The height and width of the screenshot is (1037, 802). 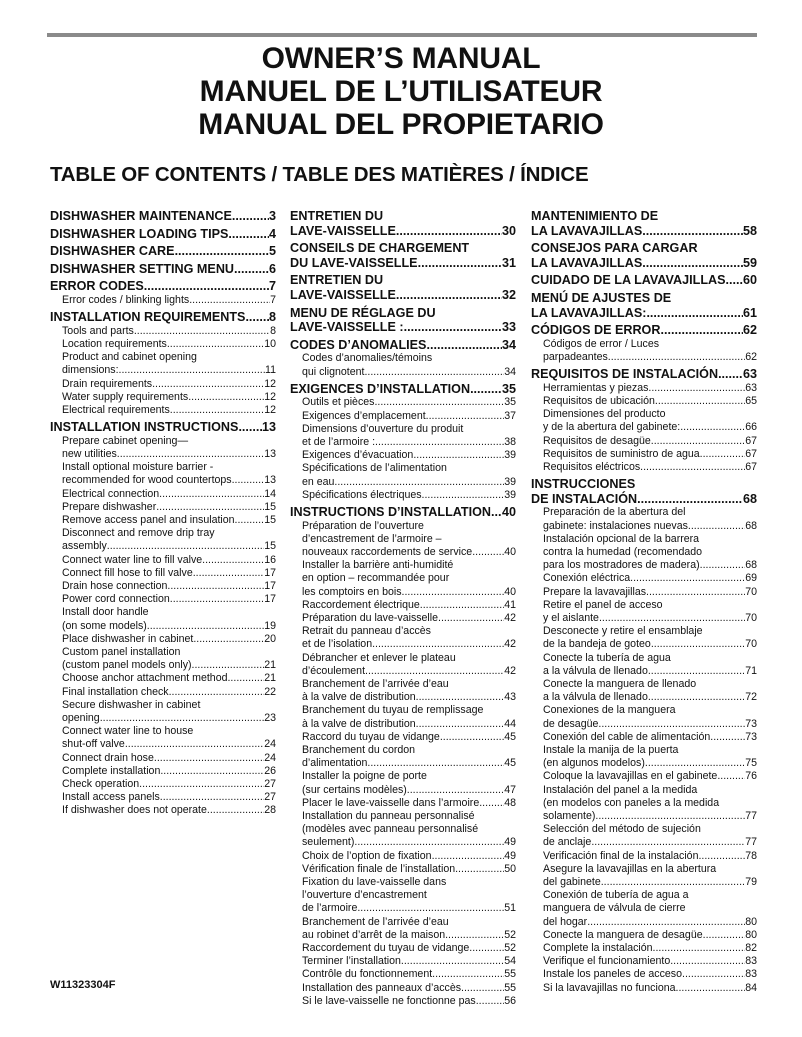 I want to click on toc-section-link: REQUISITOS DE INSTALACIÓN 63, so click(x=644, y=374).